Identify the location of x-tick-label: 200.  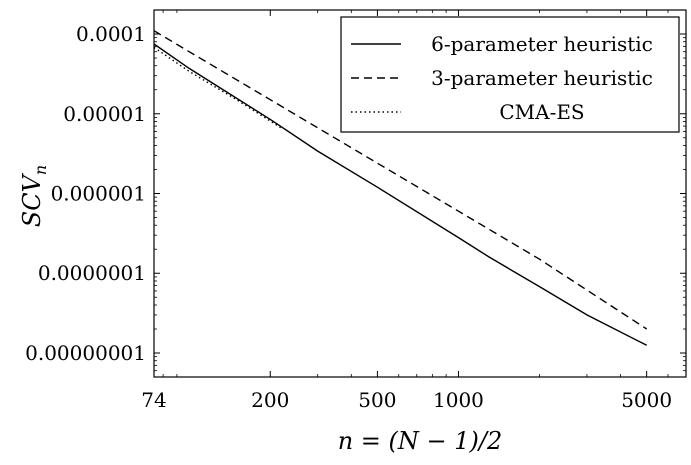
(270, 400).